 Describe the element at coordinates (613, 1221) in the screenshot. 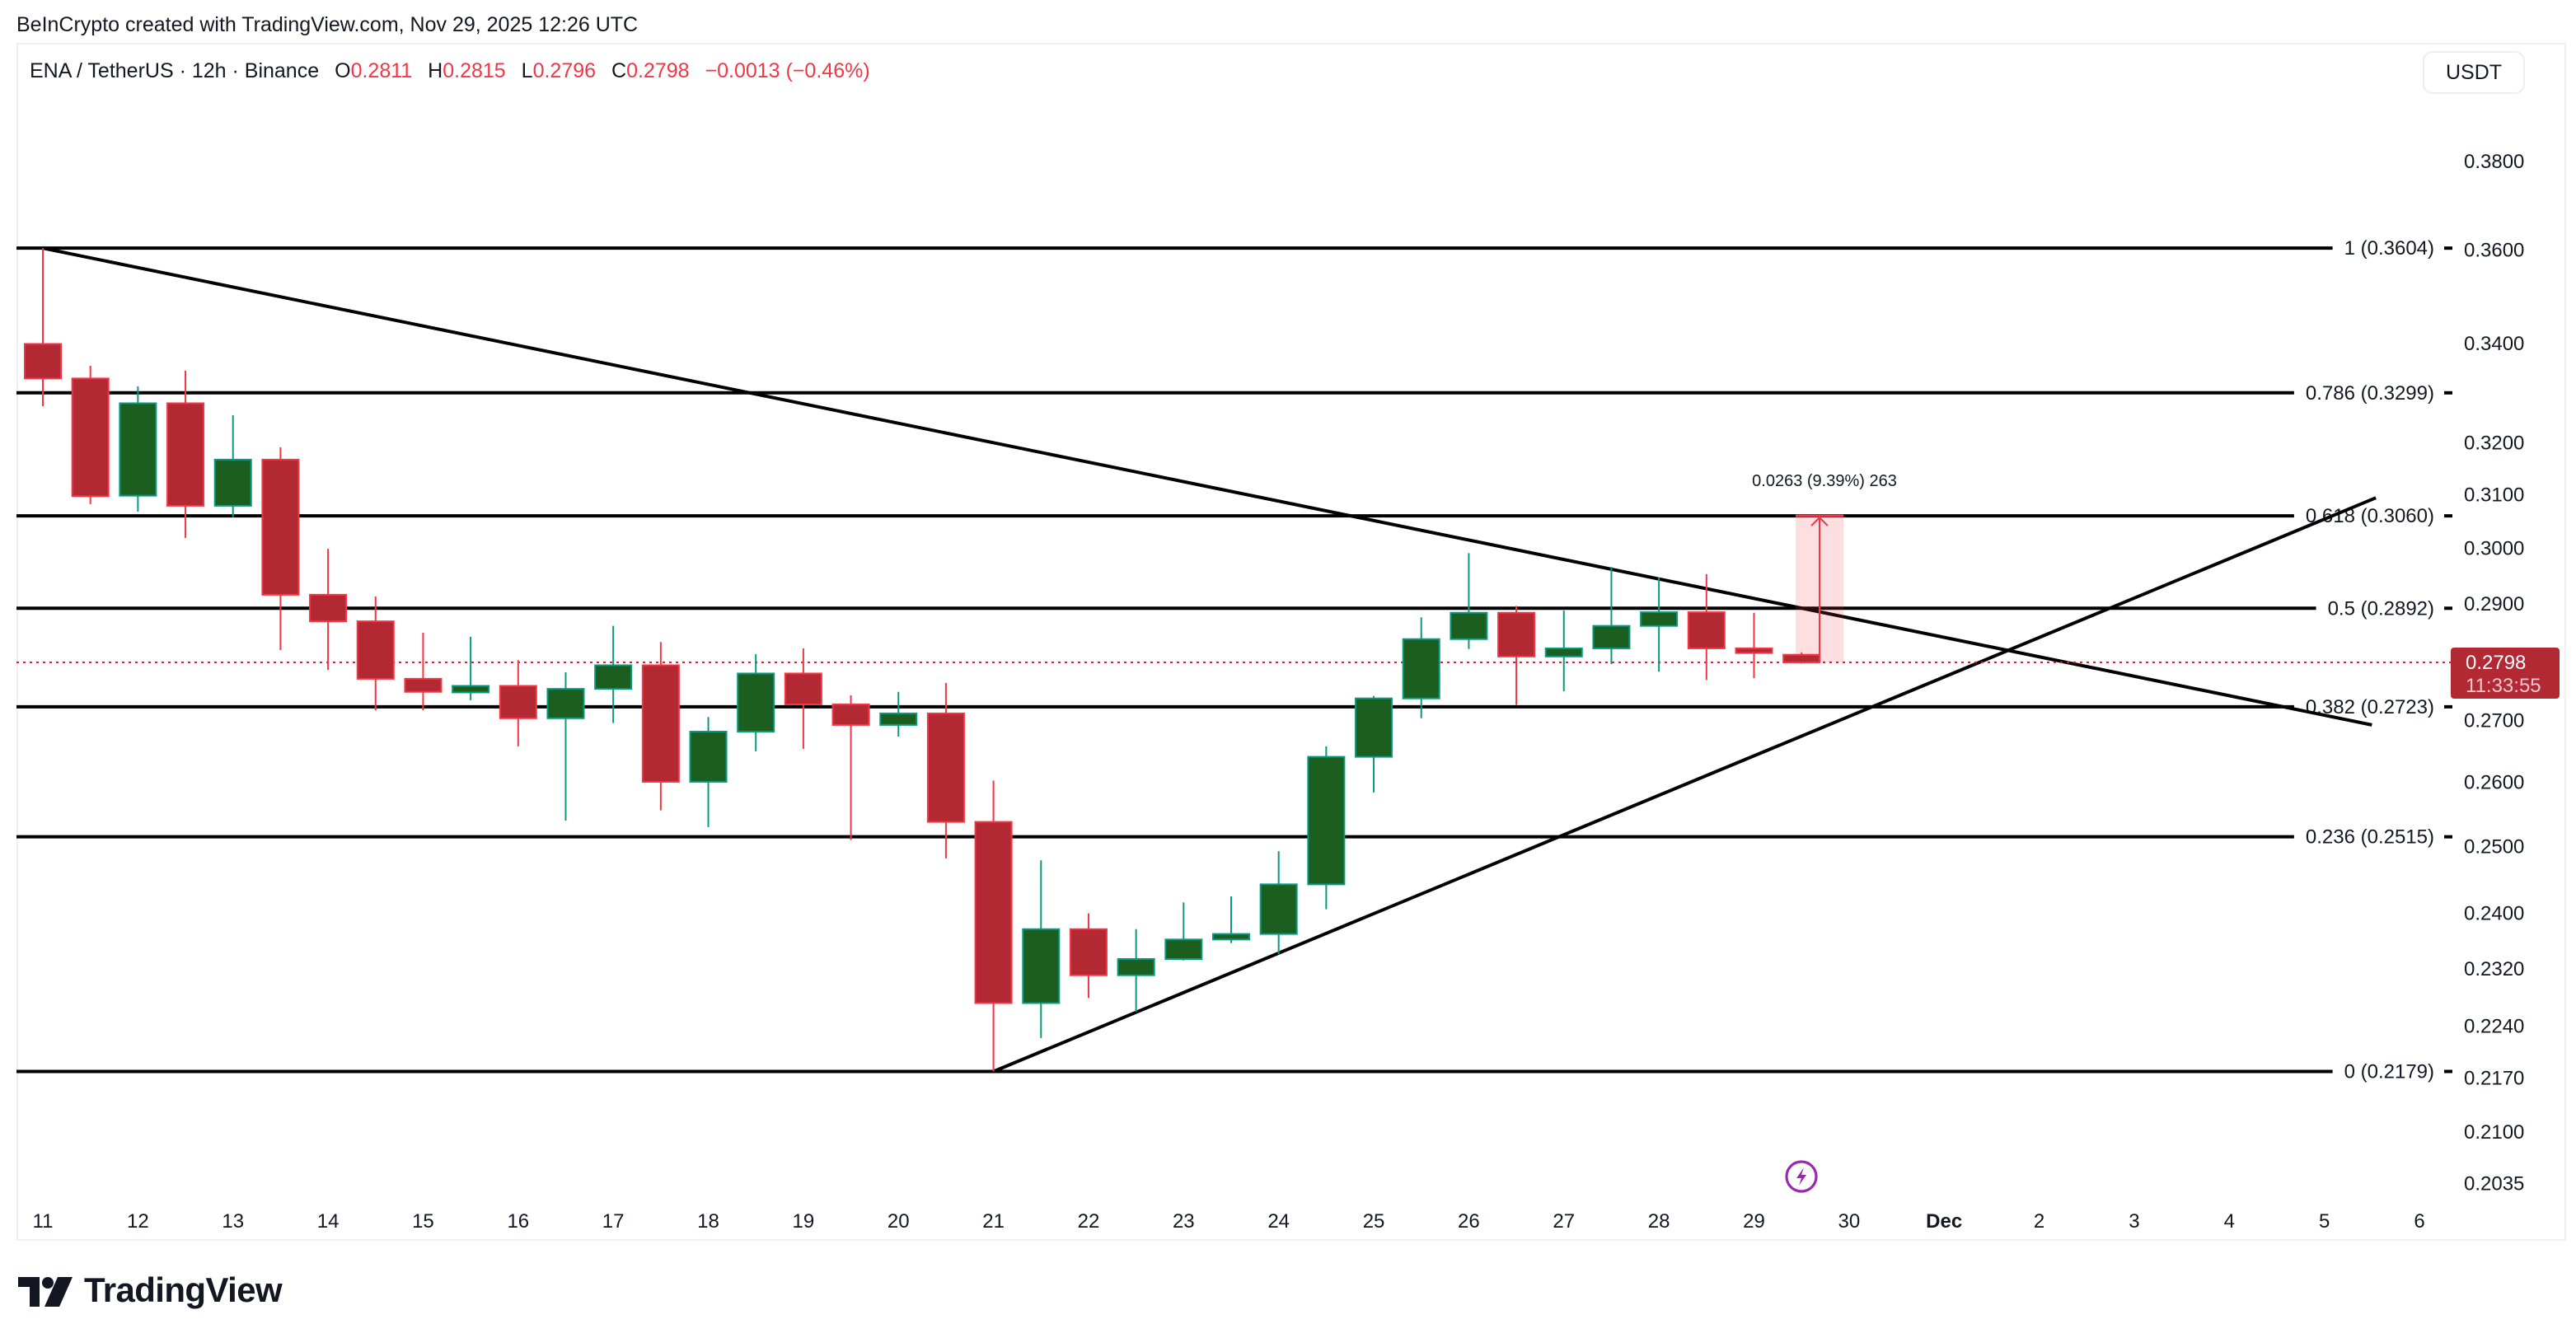

I see `time-tick-label: 17` at that location.